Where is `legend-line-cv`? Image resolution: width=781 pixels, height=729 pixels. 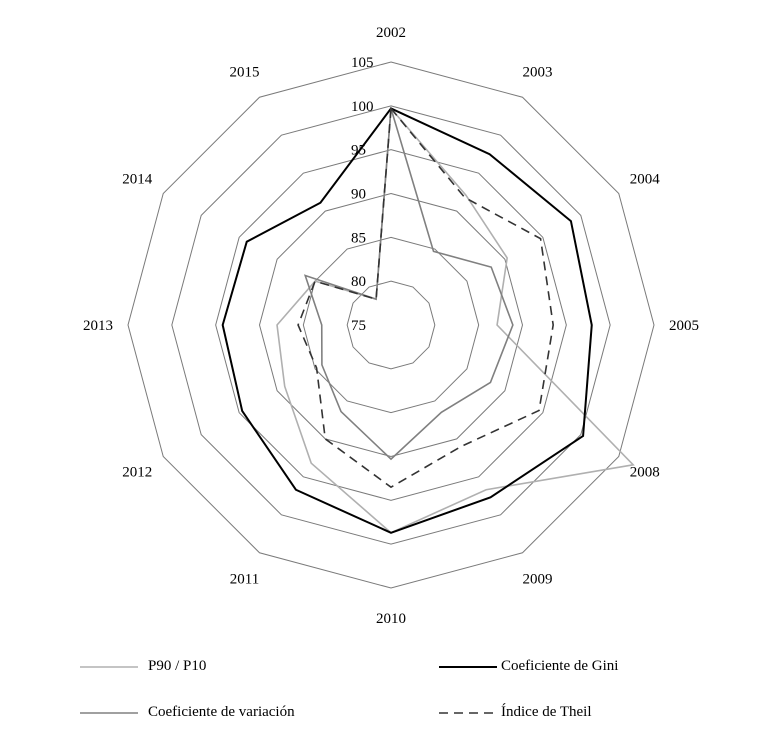 legend-line-cv is located at coordinates (109, 712).